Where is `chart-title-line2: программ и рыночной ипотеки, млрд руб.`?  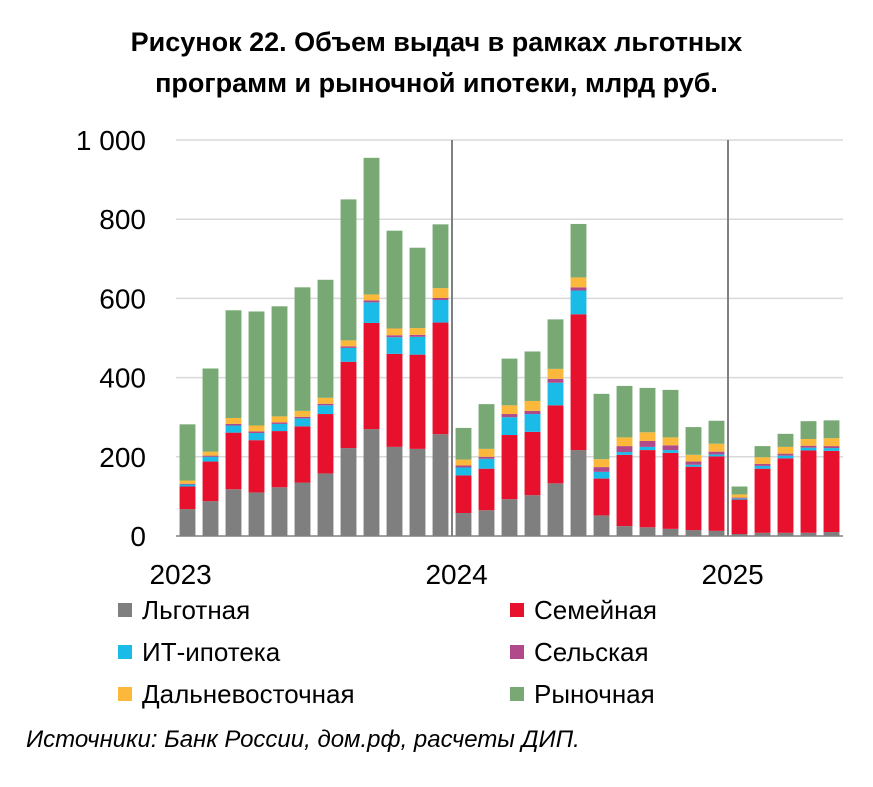 chart-title-line2: программ и рыночной ипотеки, млрд руб. is located at coordinates (436, 83).